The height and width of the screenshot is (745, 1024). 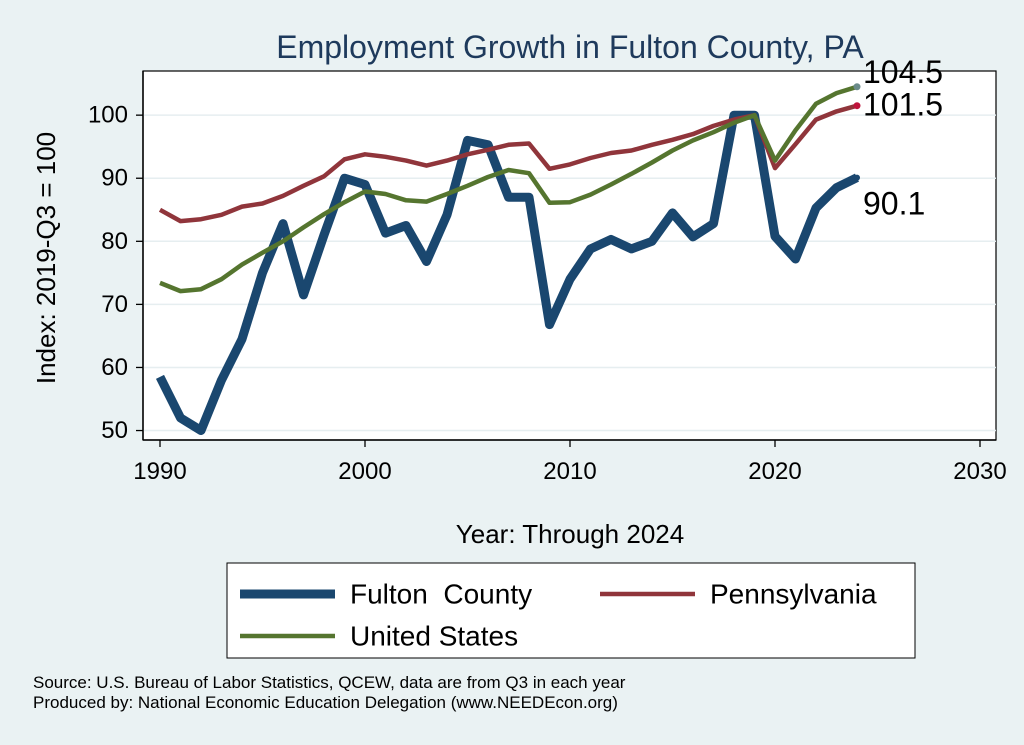 What do you see at coordinates (108, 115) in the screenshot?
I see `y-tick-label-100: 100` at bounding box center [108, 115].